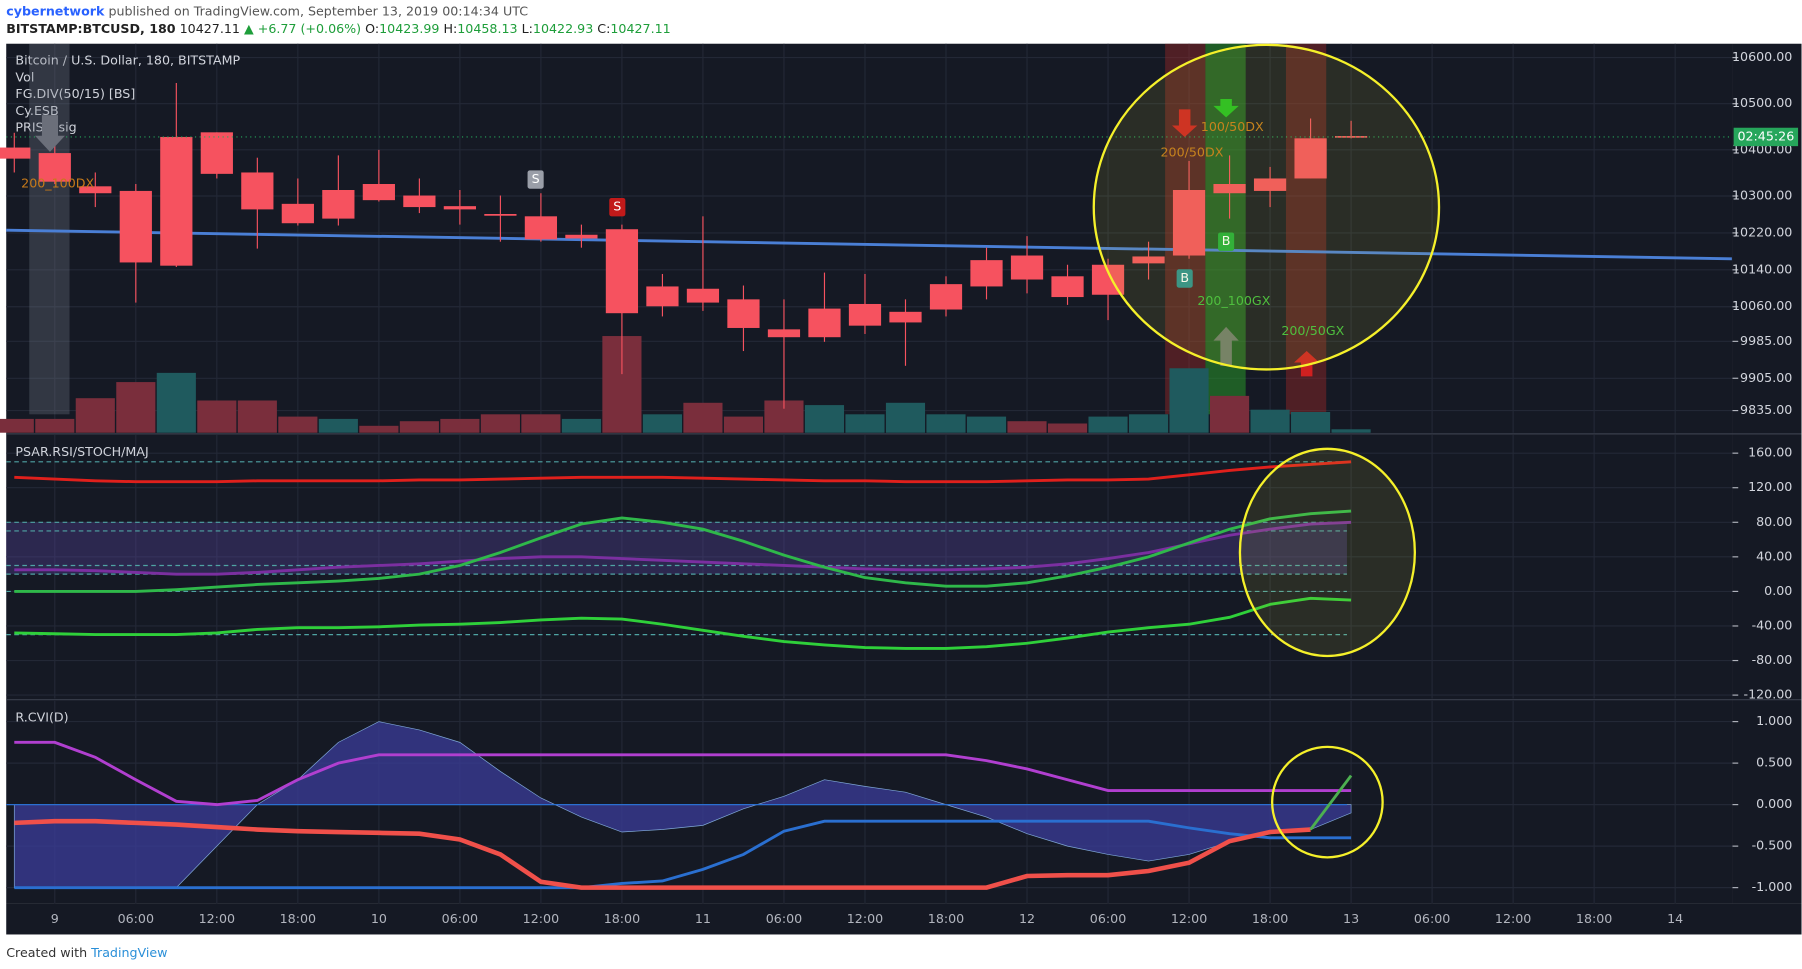 The image size is (1802, 969). Describe the element at coordinates (676, 548) in the screenshot. I see `level-zone` at that location.